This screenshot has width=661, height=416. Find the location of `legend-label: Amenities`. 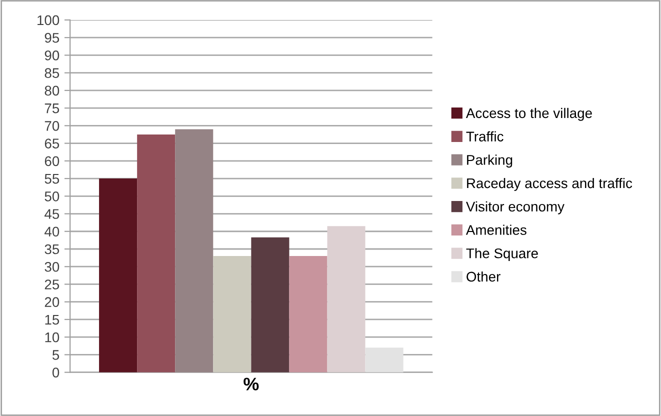

legend-label: Amenities is located at coordinates (496, 229).